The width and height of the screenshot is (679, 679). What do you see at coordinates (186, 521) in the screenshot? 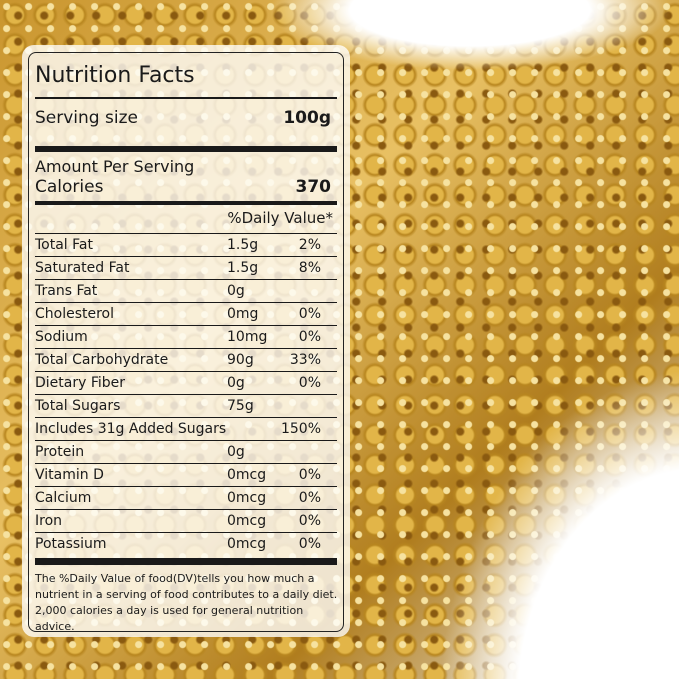
I see `nutrient-row: Iron 0mcg 0%` at bounding box center [186, 521].